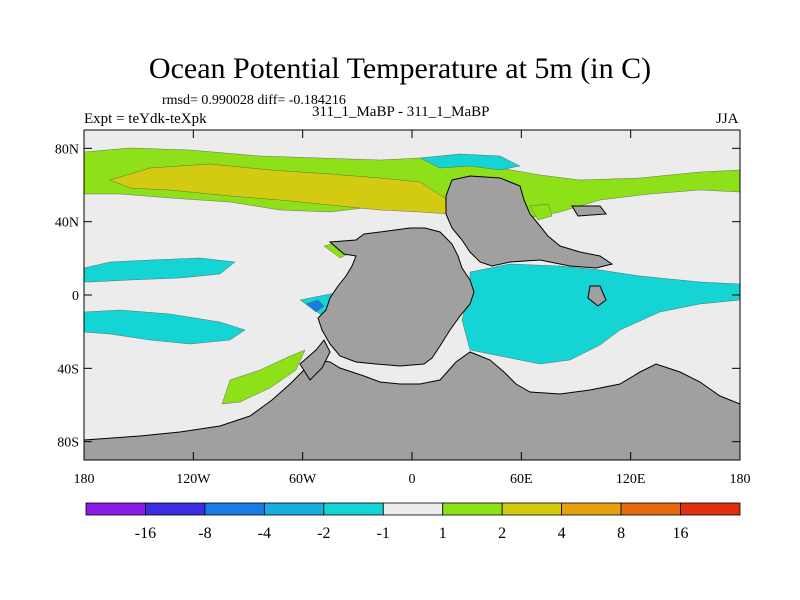 Image resolution: width=800 pixels, height=600 pixels. Describe the element at coordinates (383, 533) in the screenshot. I see `colorbar-label: -1` at that location.